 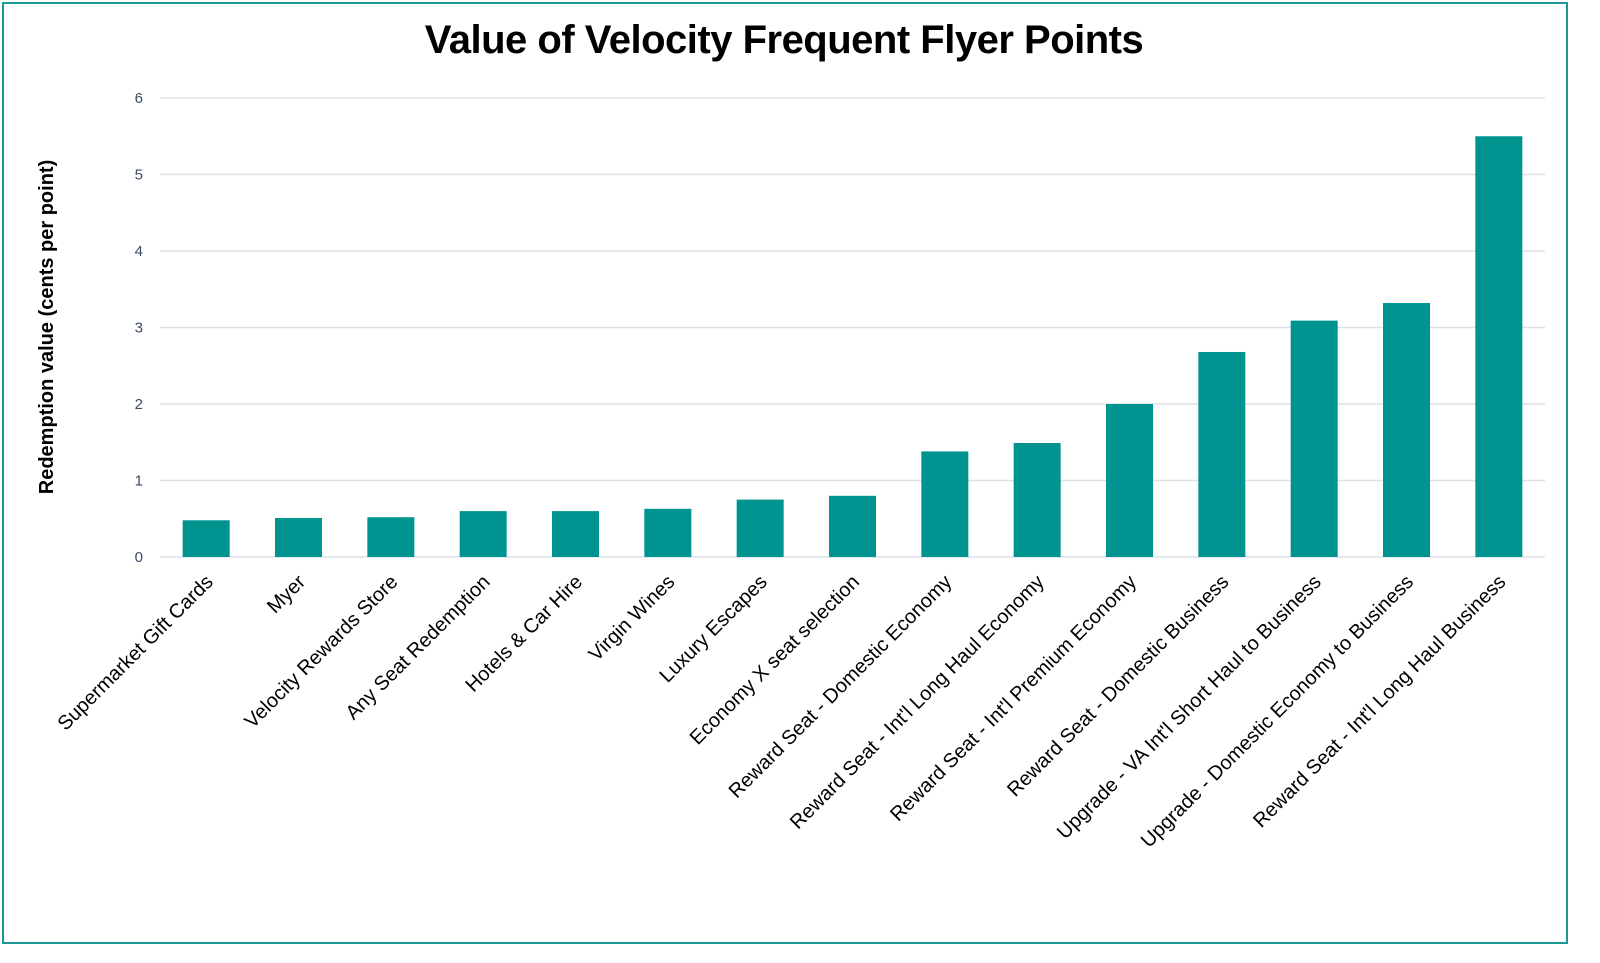 What do you see at coordinates (139, 251) in the screenshot?
I see `y-tick-label: 4` at bounding box center [139, 251].